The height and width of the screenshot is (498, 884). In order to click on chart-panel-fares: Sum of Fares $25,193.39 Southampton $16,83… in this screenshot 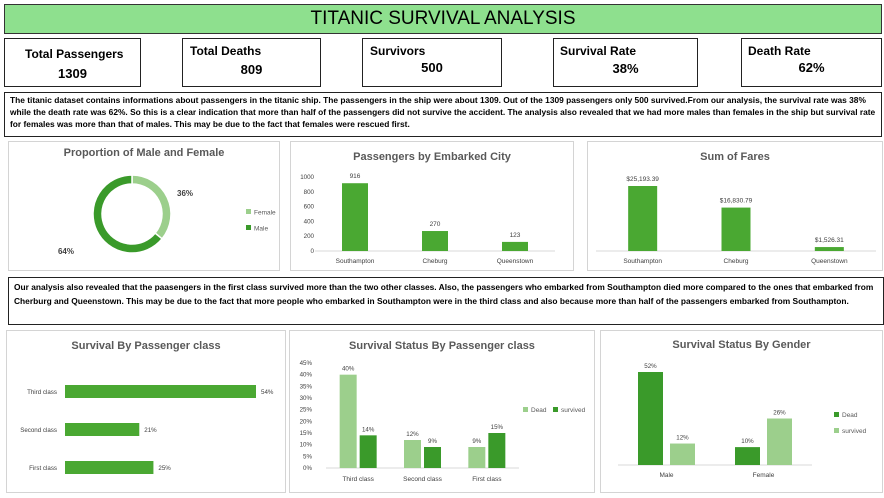, I will do `click(735, 206)`.